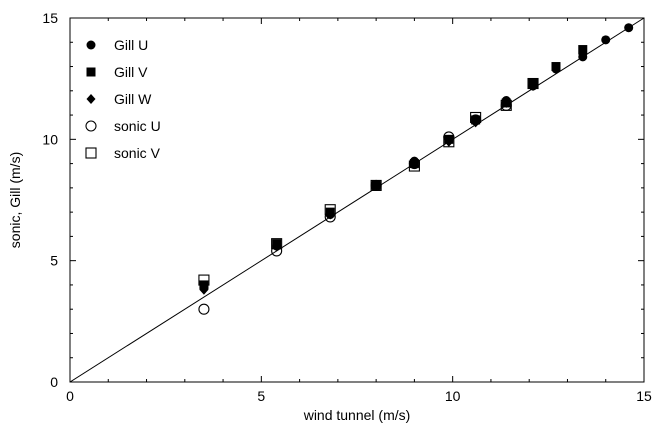 The image size is (653, 429). I want to click on y-tick-label: 10, so click(50, 139).